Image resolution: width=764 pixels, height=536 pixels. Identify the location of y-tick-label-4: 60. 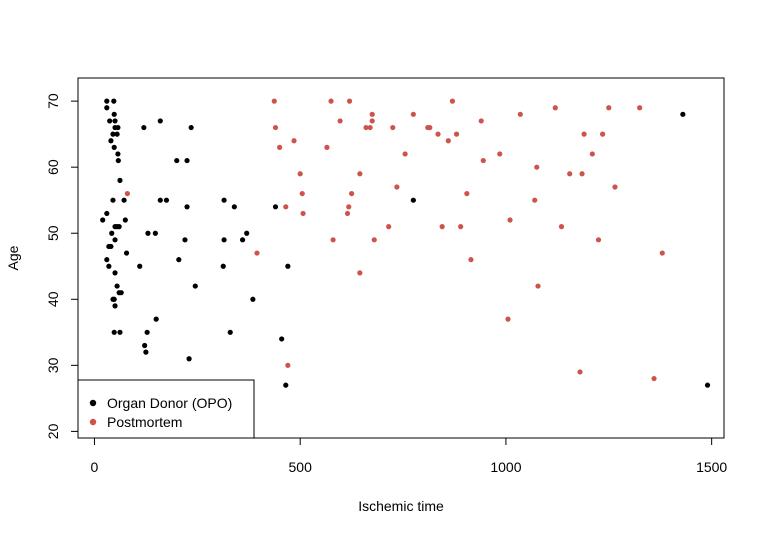
(53, 167).